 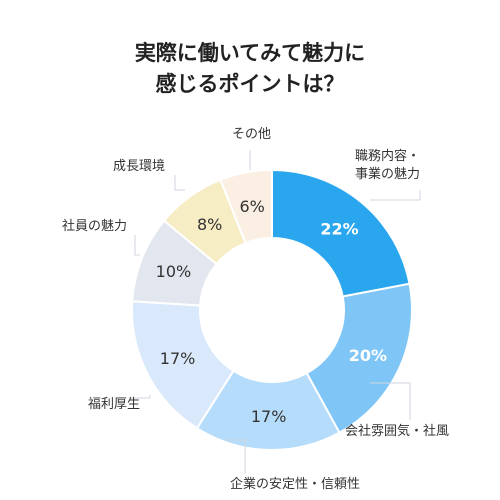 I want to click on slice-category-label: 成長環境, so click(x=139, y=166).